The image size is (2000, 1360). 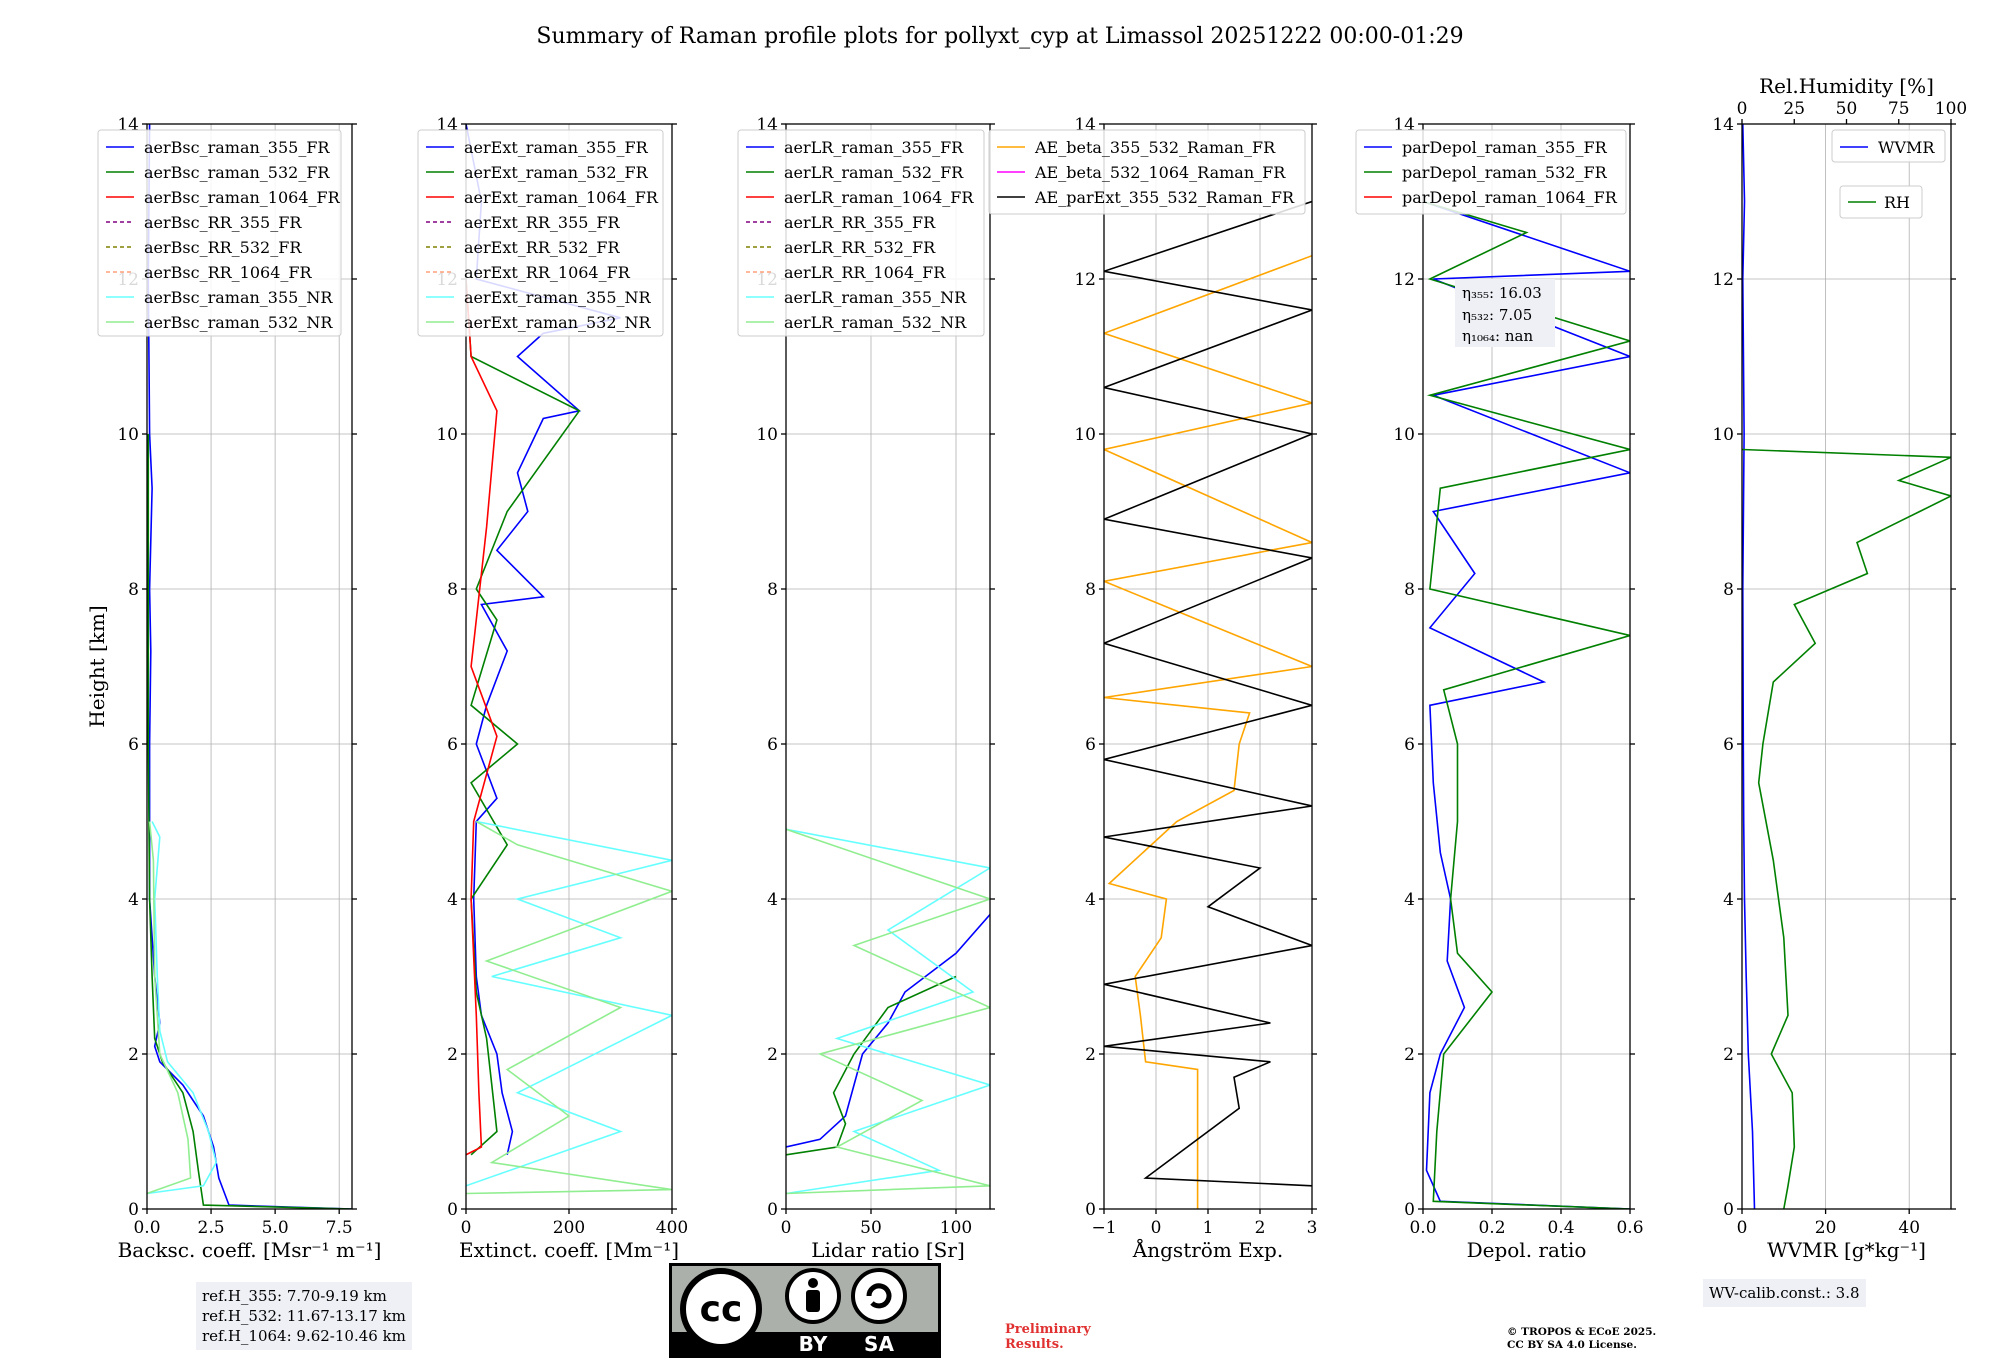 What do you see at coordinates (146, 1228) in the screenshot?
I see `x-tick-label: 0.0` at bounding box center [146, 1228].